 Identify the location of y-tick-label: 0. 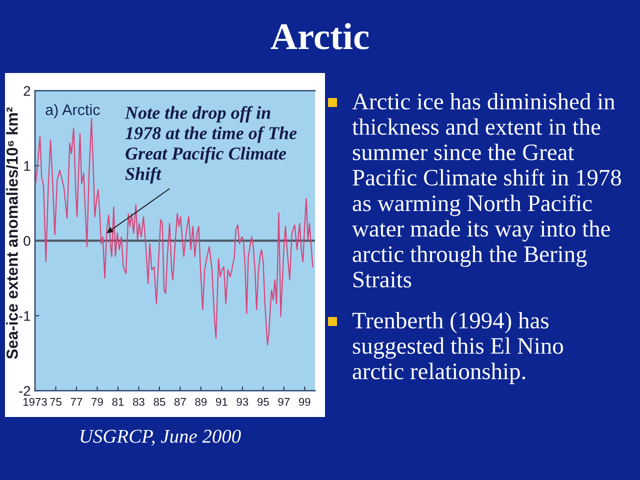
(27, 241).